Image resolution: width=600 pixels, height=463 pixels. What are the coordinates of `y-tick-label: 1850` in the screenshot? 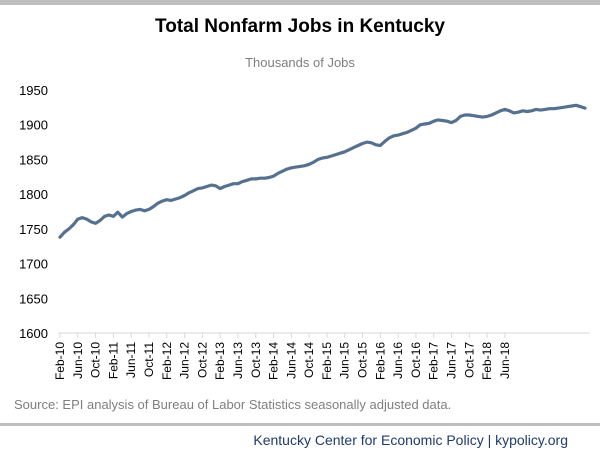 It's located at (33, 159).